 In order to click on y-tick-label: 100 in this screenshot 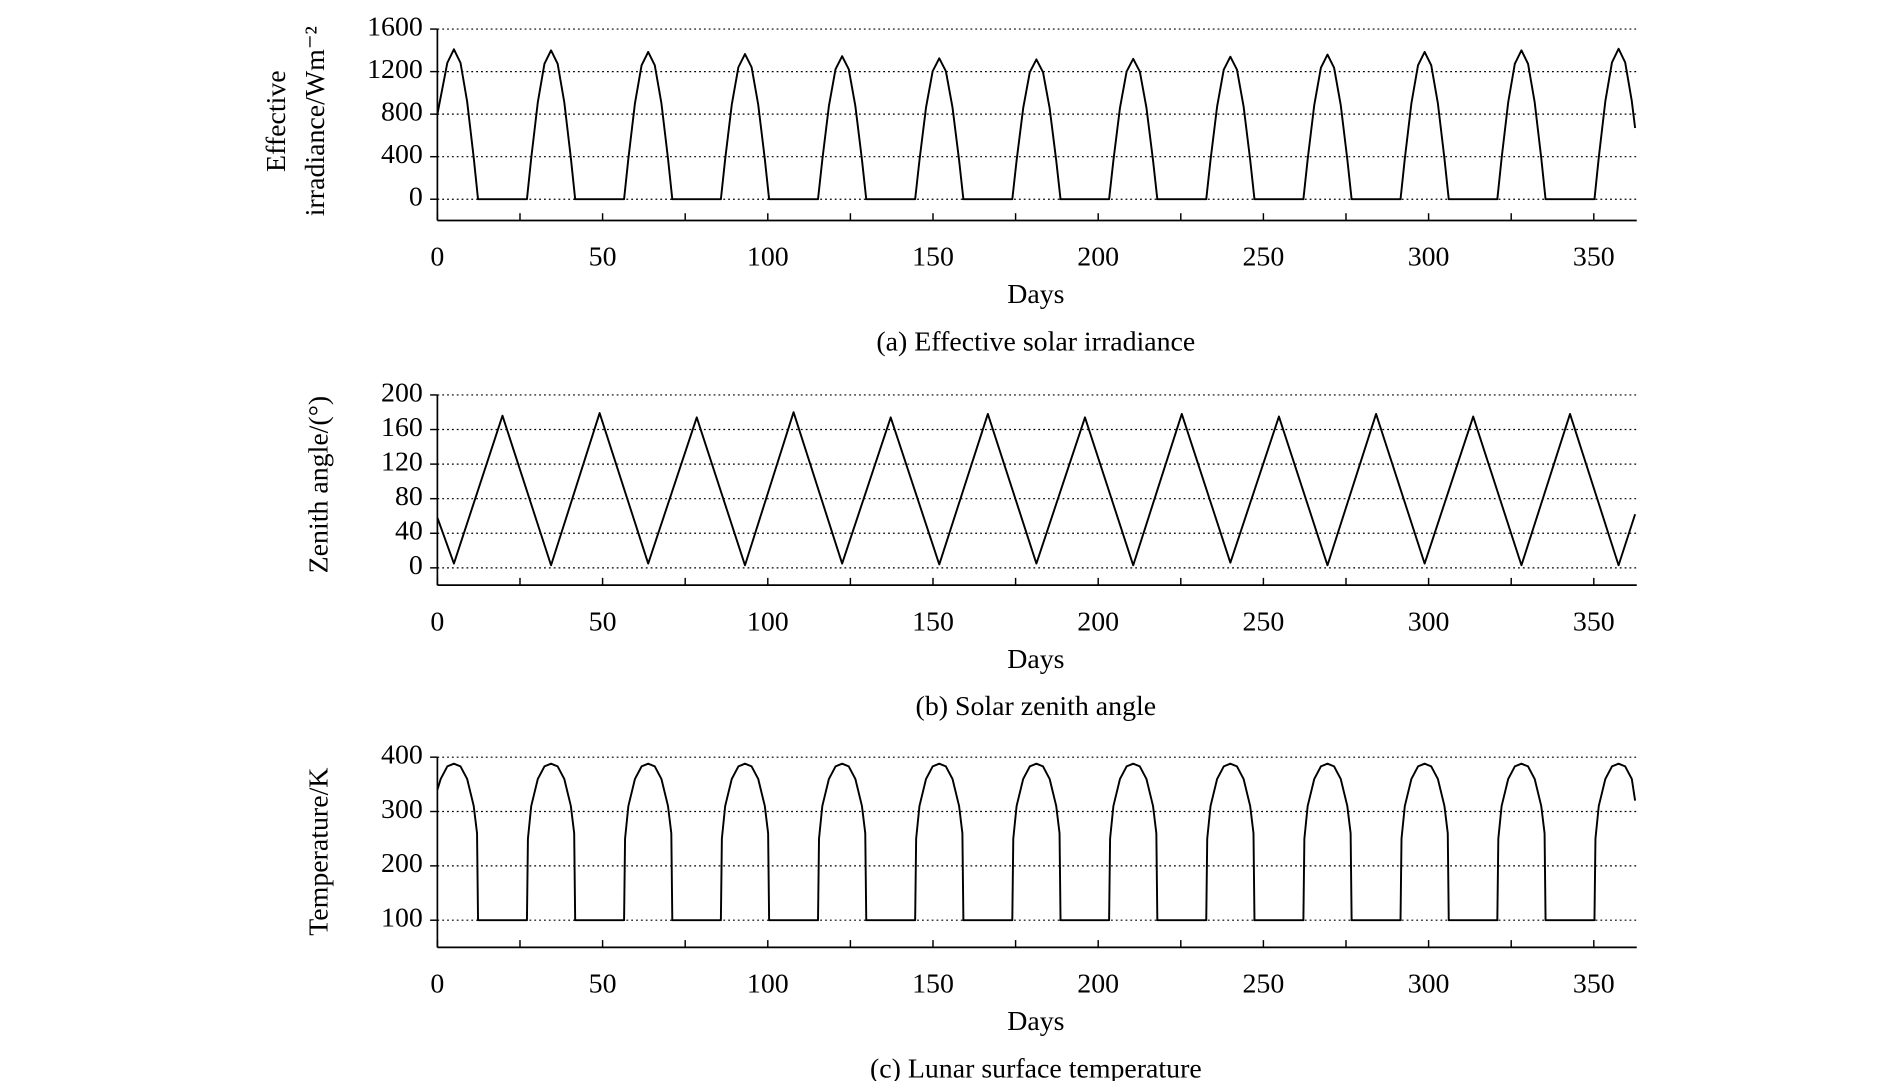, I will do `click(402, 918)`.